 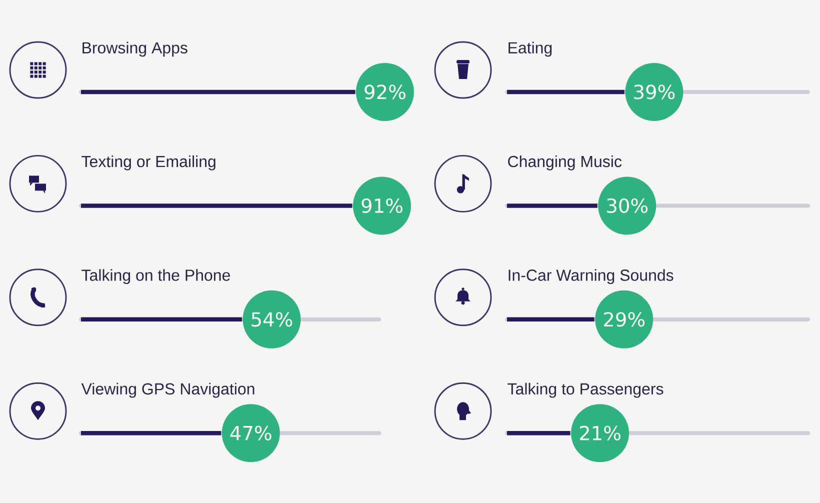 What do you see at coordinates (167, 390) in the screenshot?
I see `y-tick-label: Viewing GPS Navigation` at bounding box center [167, 390].